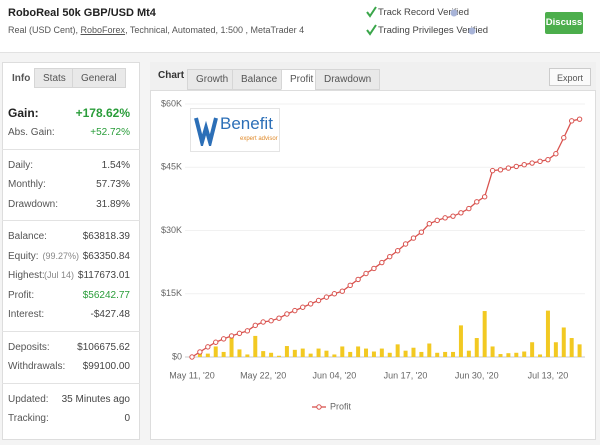 This screenshot has height=445, width=600. Describe the element at coordinates (23, 113) in the screenshot. I see `stat-label: Gain:` at that location.